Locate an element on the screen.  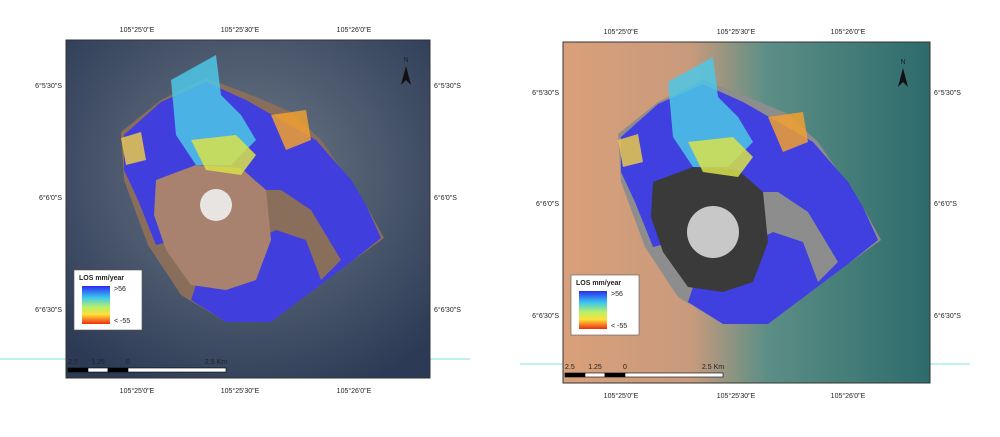
volcano-cone is located at coordinates (212, 227).